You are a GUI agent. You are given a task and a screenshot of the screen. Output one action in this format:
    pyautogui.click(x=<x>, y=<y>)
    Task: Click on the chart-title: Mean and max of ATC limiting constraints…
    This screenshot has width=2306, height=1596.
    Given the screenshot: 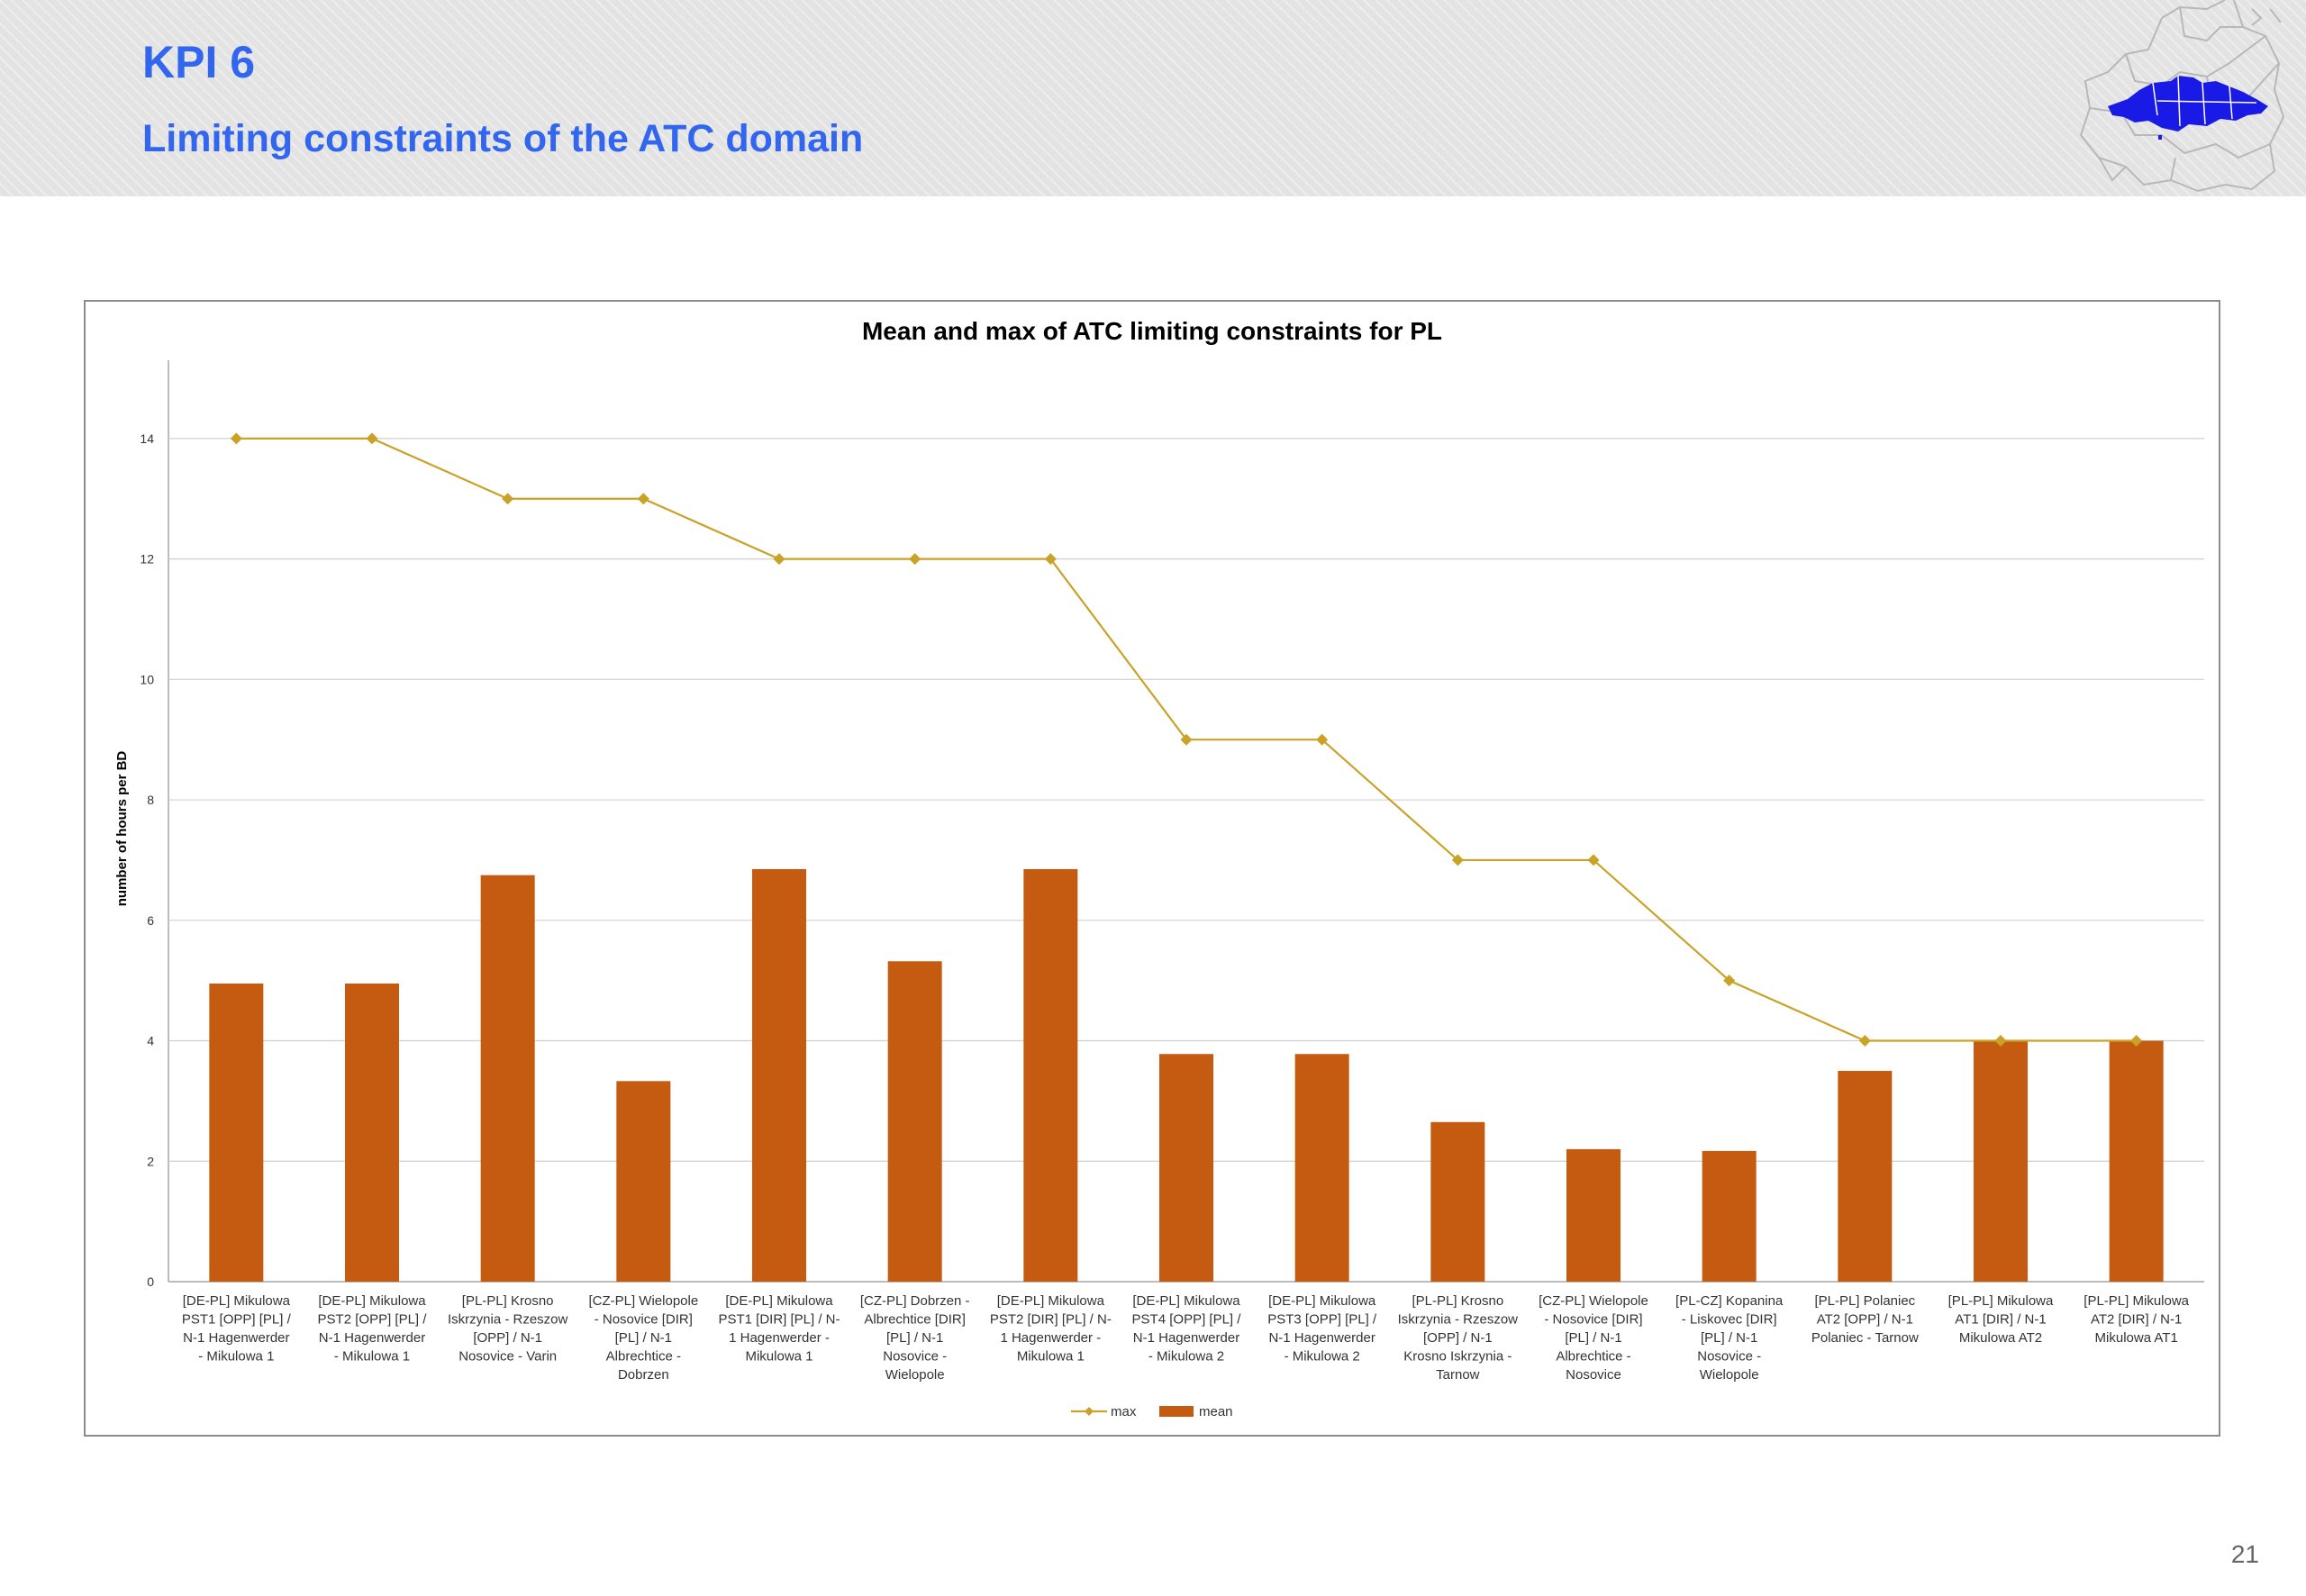 What is the action you would take?
    pyautogui.click(x=1152, y=331)
    